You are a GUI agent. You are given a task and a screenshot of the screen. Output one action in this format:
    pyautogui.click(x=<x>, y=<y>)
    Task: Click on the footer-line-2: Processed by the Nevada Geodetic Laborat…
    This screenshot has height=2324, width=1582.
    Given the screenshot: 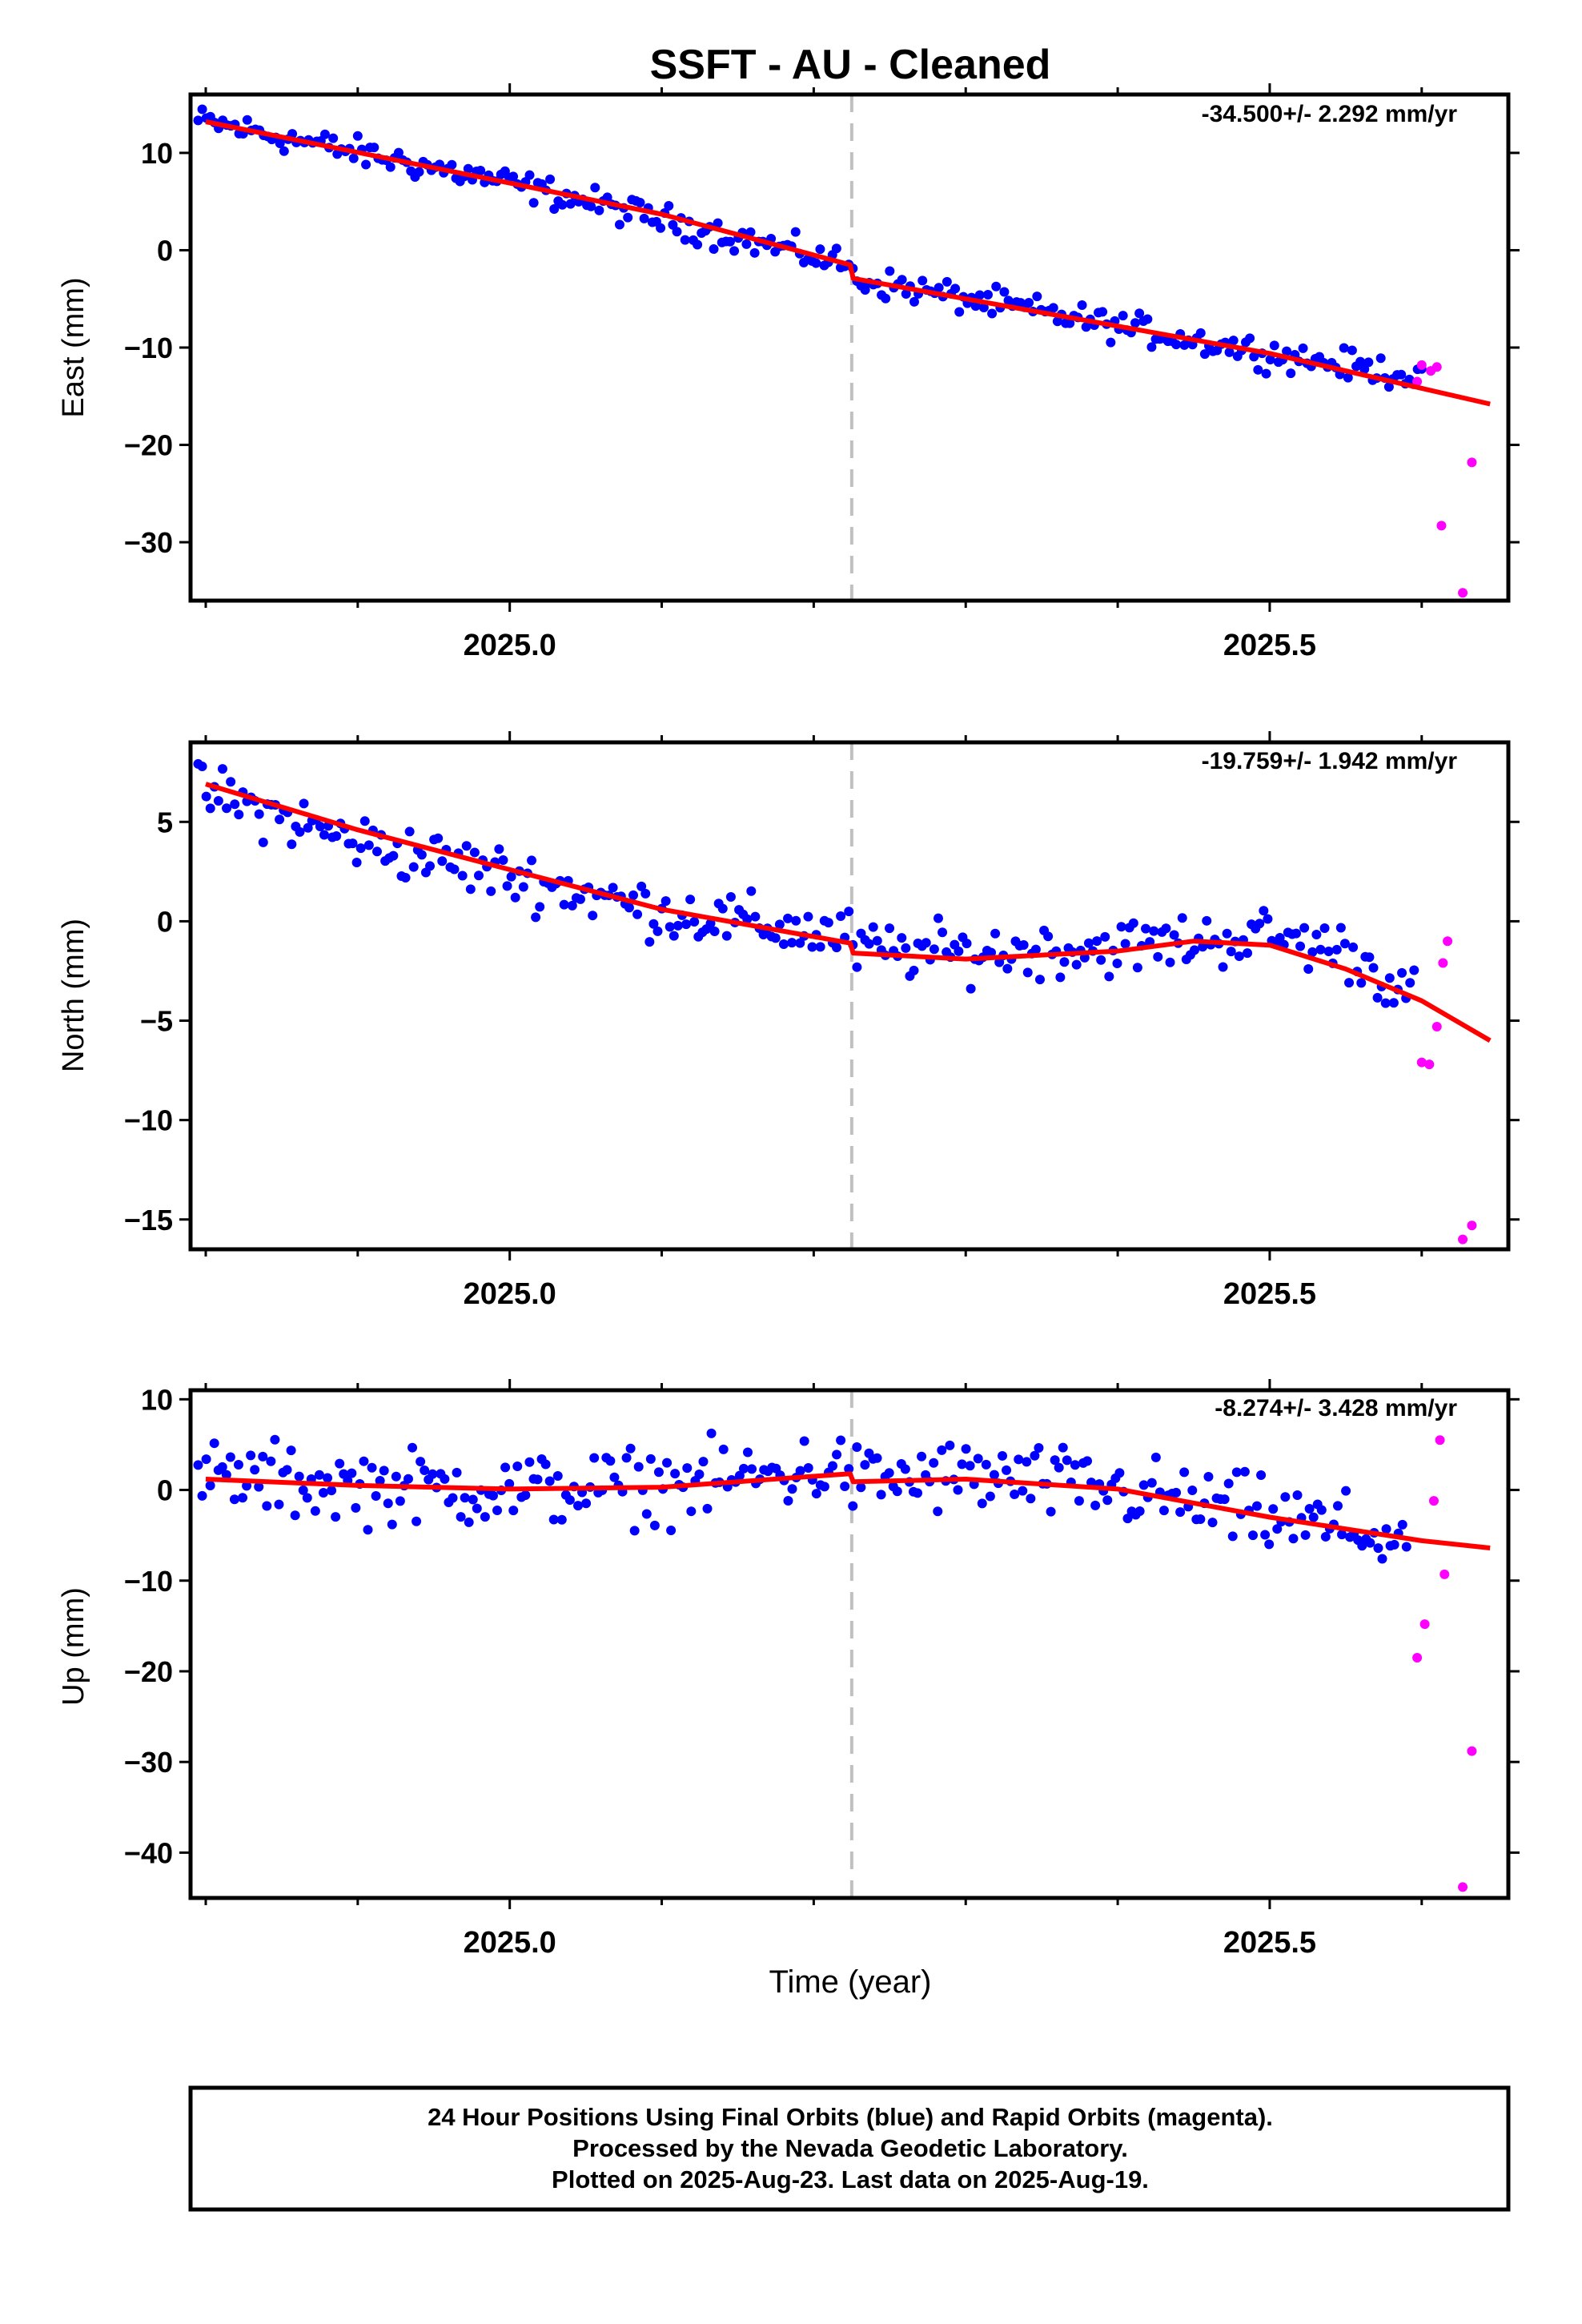 What is the action you would take?
    pyautogui.click(x=850, y=2148)
    